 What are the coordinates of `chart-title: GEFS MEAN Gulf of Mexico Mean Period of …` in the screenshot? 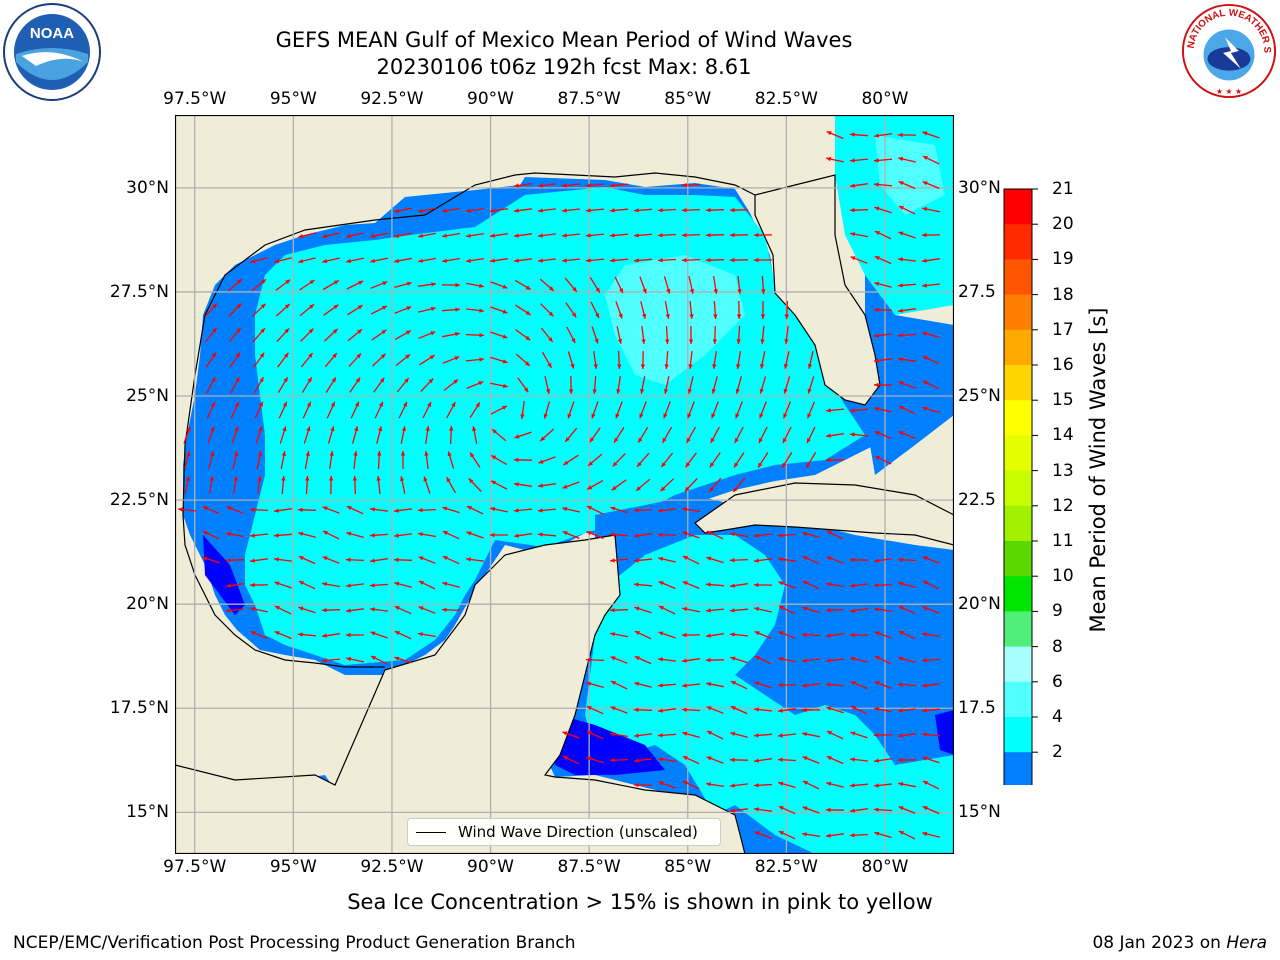 It's located at (564, 40).